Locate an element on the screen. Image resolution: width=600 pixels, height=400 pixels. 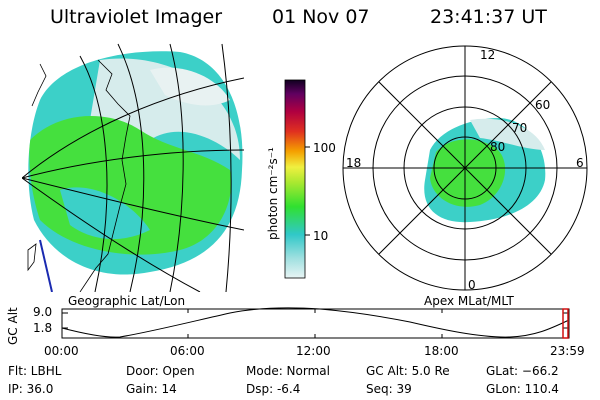
mlat-60-label: 60 is located at coordinates (543, 105).